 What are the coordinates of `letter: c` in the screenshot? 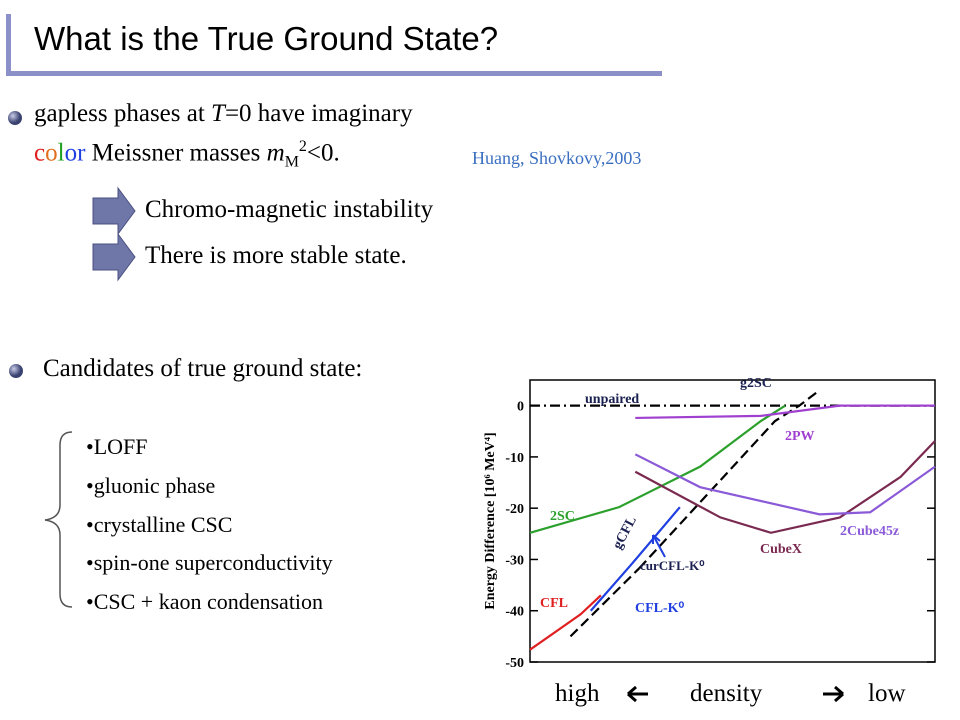 It's located at (40, 153).